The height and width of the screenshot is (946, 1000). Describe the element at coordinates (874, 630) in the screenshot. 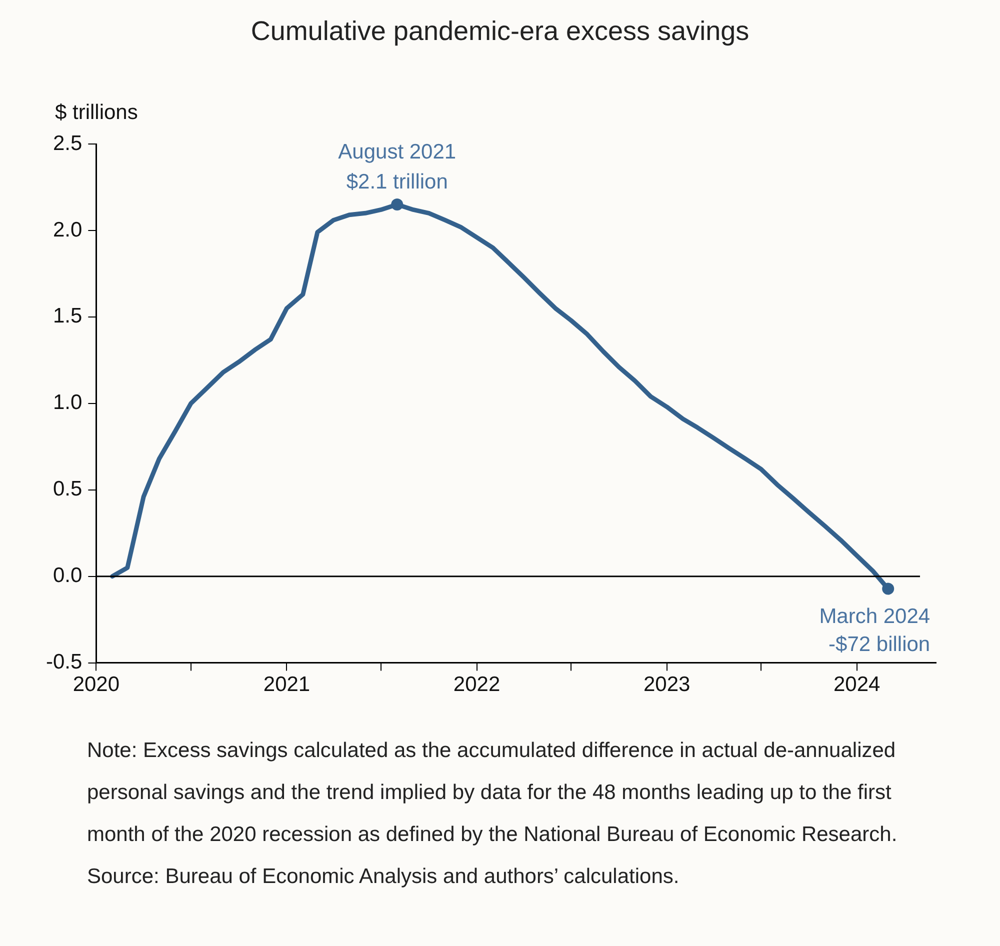

I see `annotation: March 2024 -$72 billion` at that location.